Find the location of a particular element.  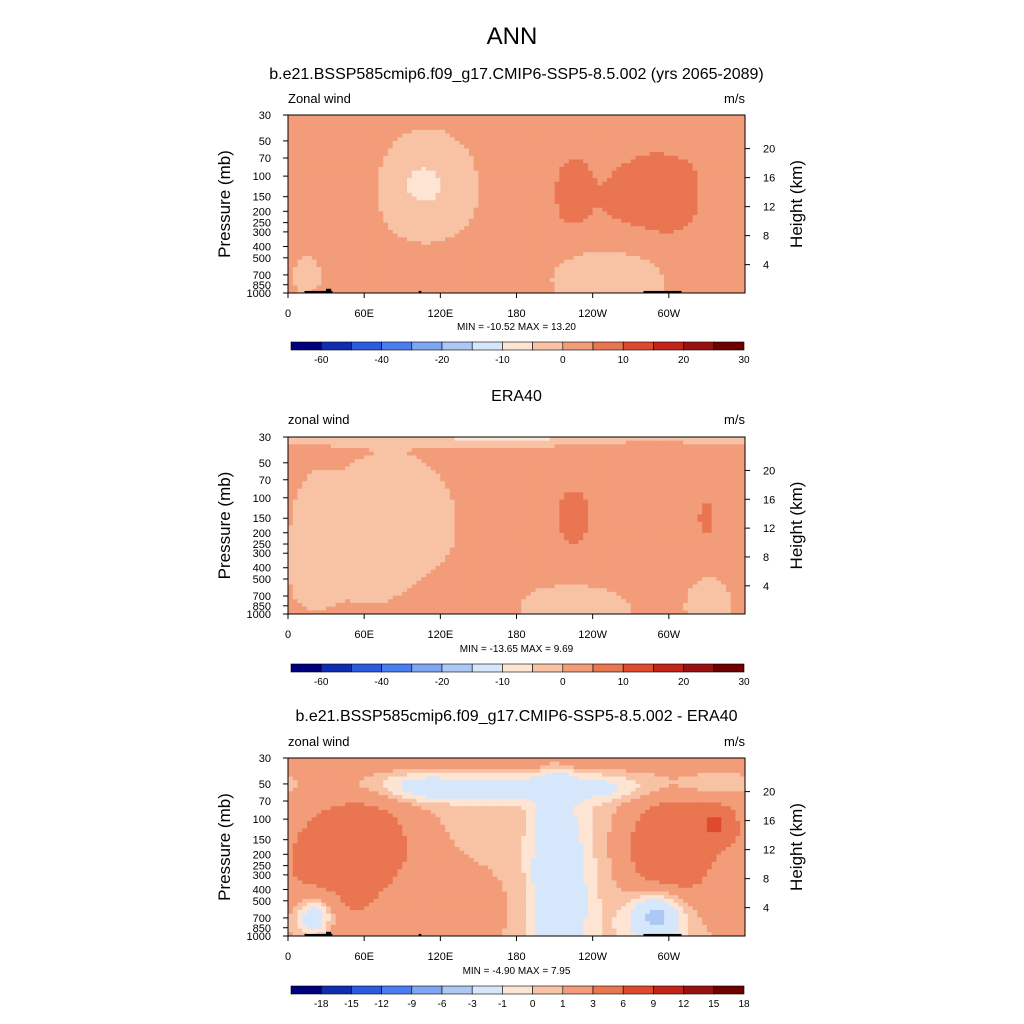

min-max-stats: MIN = -13.65 MAX = 9.69 is located at coordinates (517, 649).